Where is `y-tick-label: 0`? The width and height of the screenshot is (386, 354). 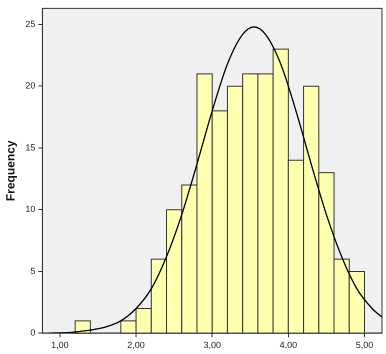 y-tick-label: 0 is located at coordinates (33, 333).